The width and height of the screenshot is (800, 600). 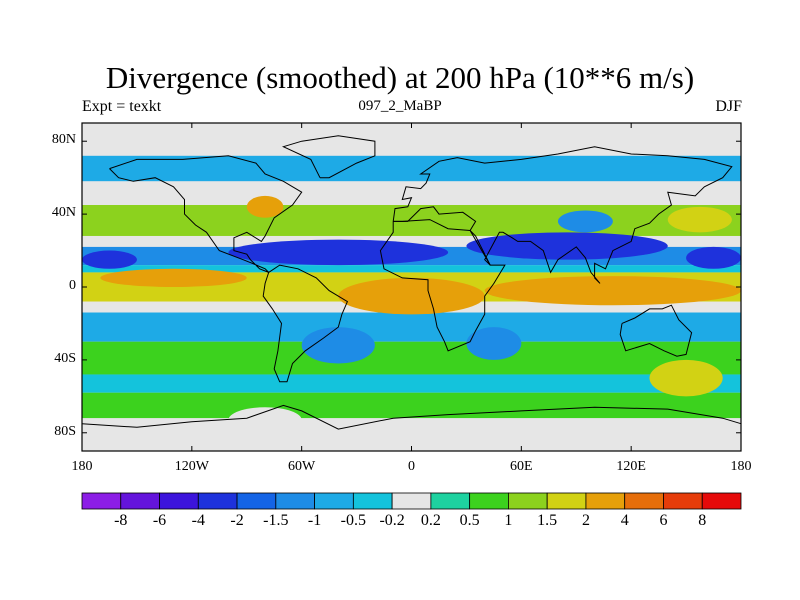 I want to click on x-tick-label: 60E, so click(x=521, y=466).